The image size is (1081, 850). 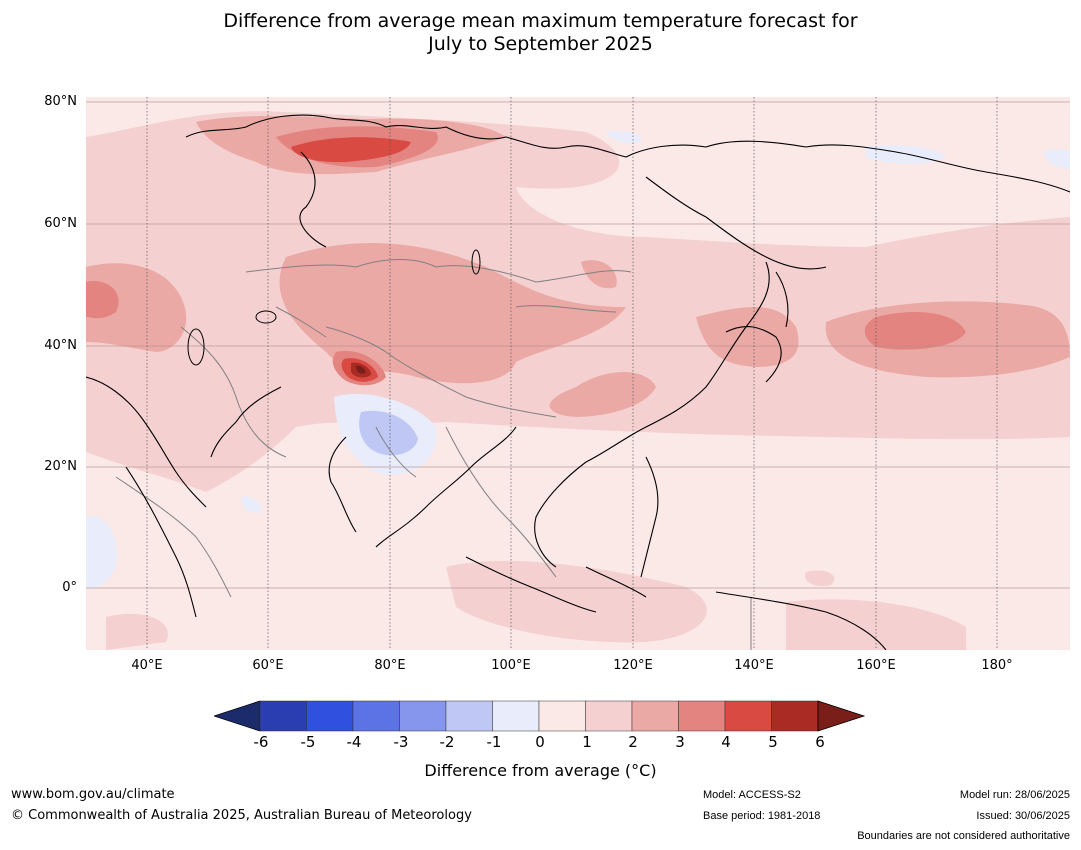 What do you see at coordinates (633, 742) in the screenshot?
I see `colorbar-label-2: 2` at bounding box center [633, 742].